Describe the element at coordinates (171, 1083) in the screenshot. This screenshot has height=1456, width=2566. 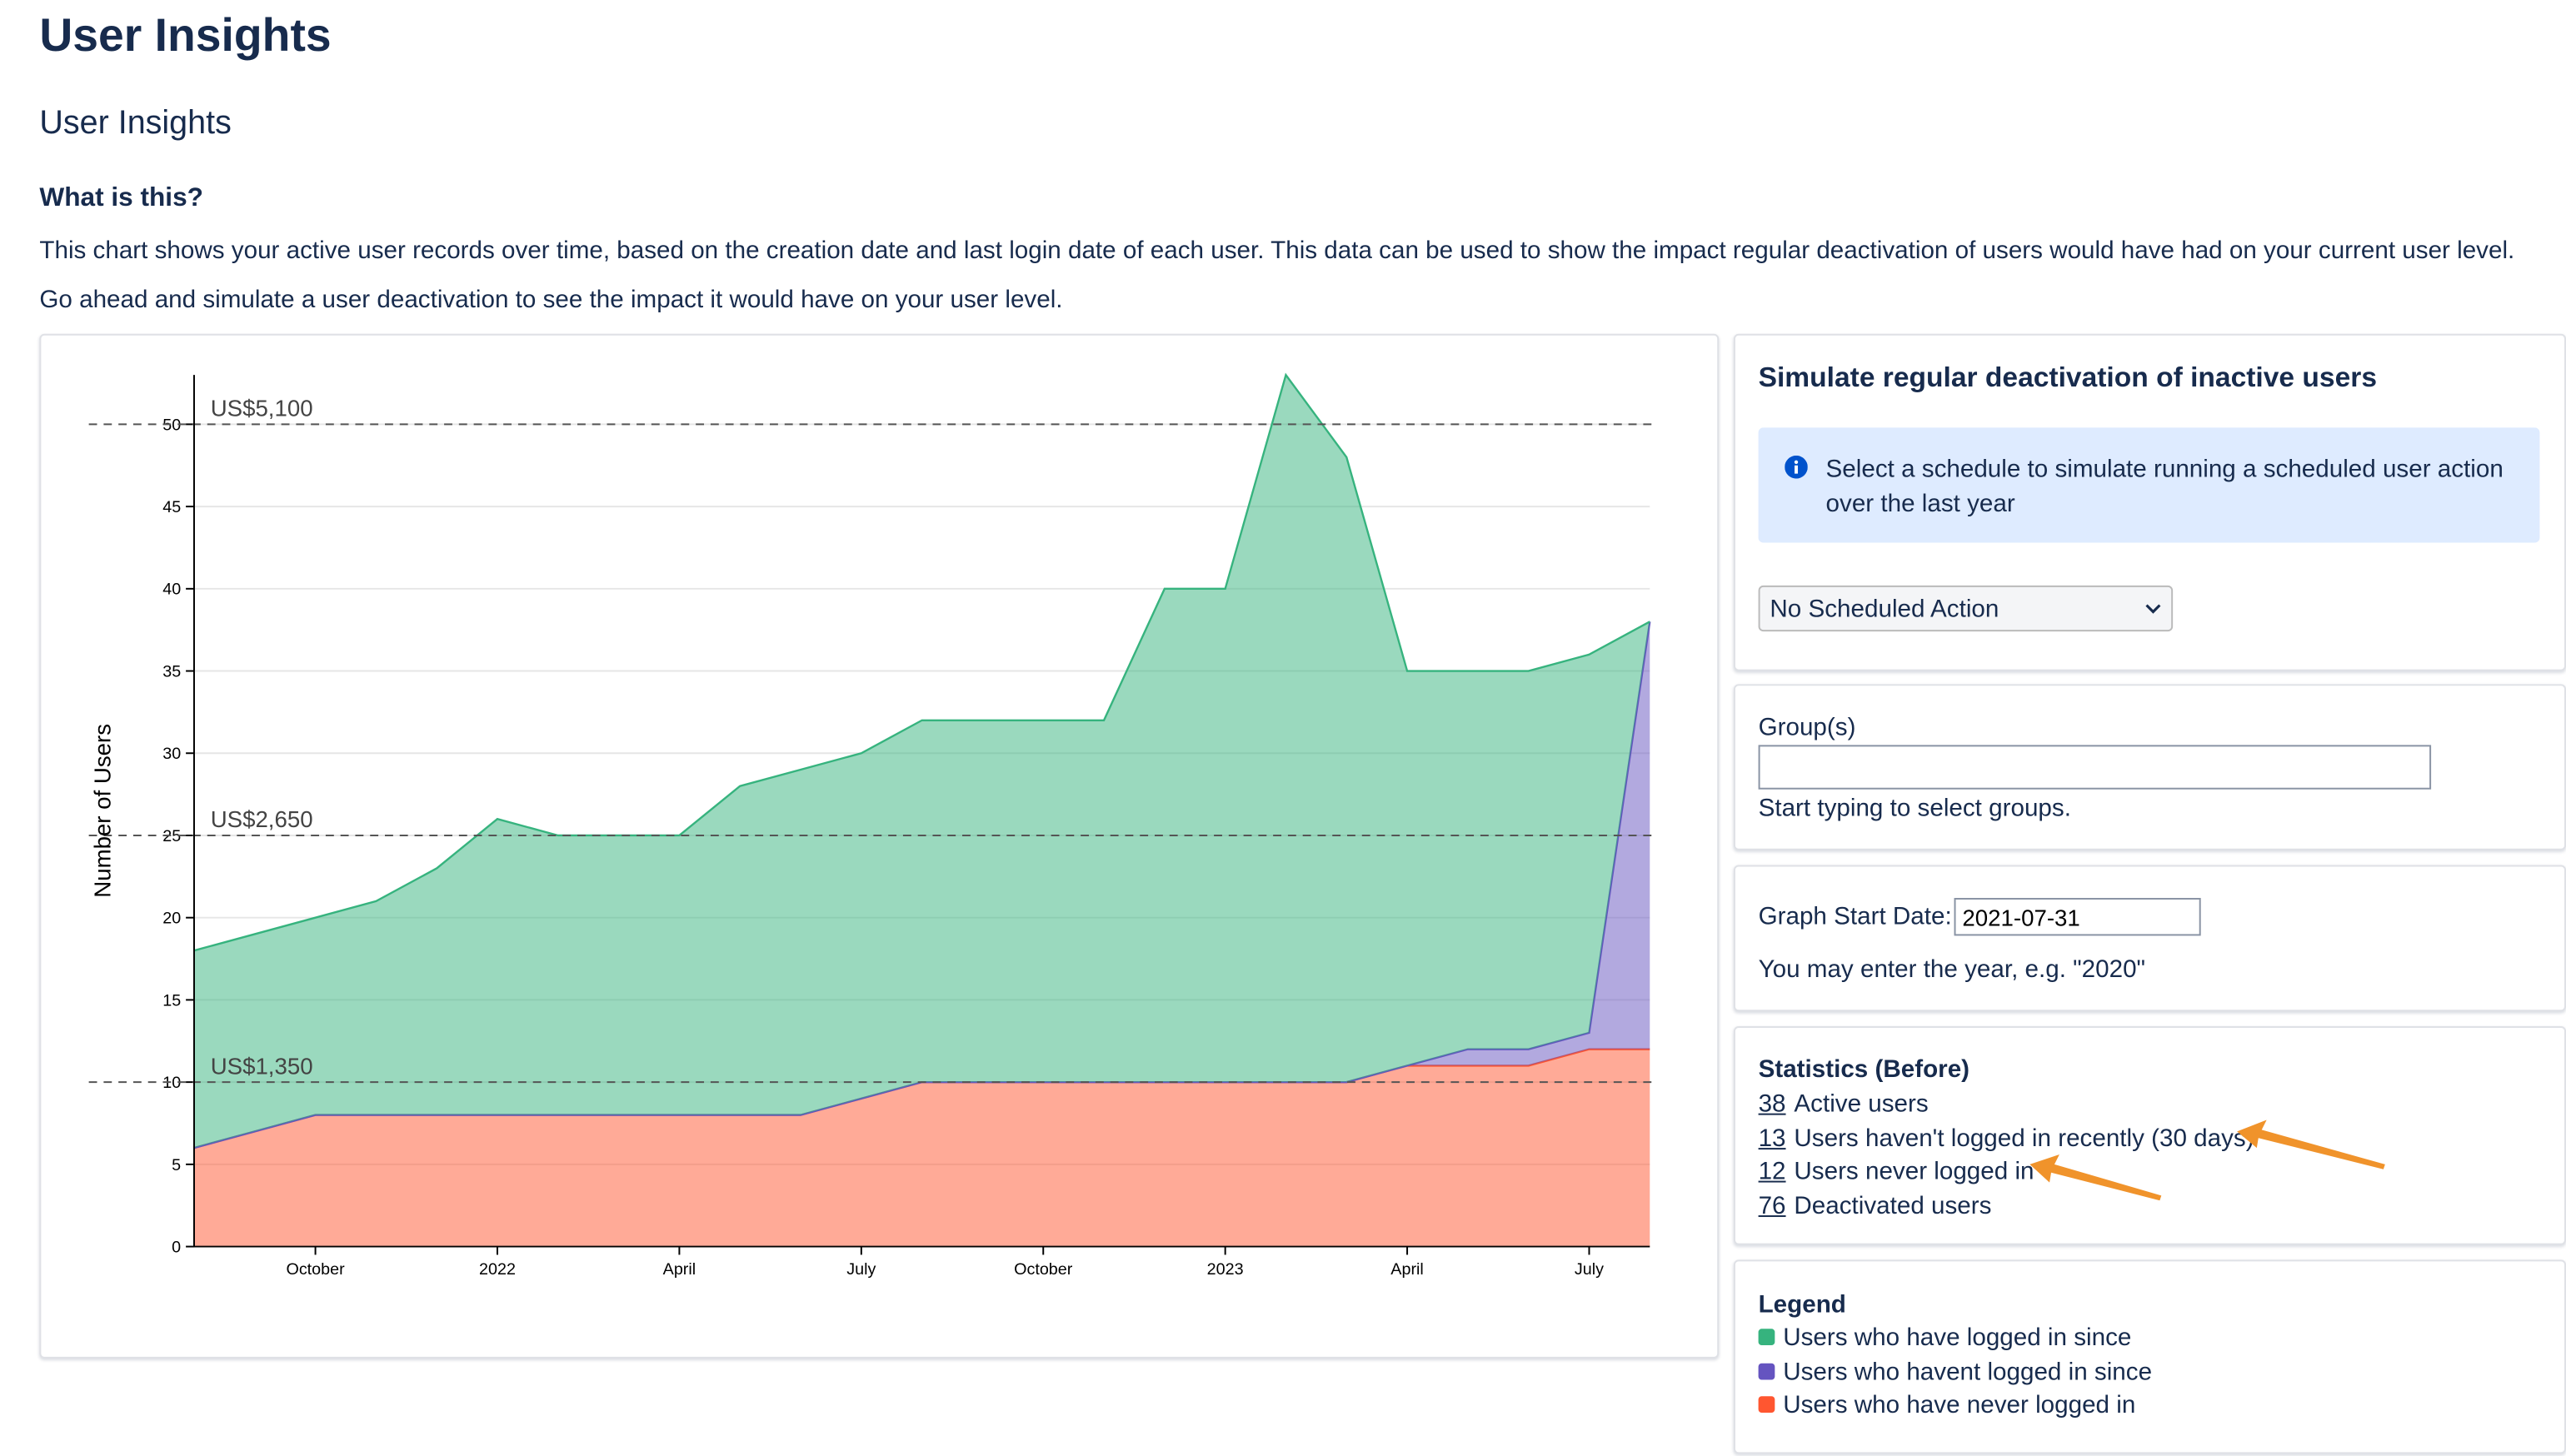
I see `y-tick-label: 10` at that location.